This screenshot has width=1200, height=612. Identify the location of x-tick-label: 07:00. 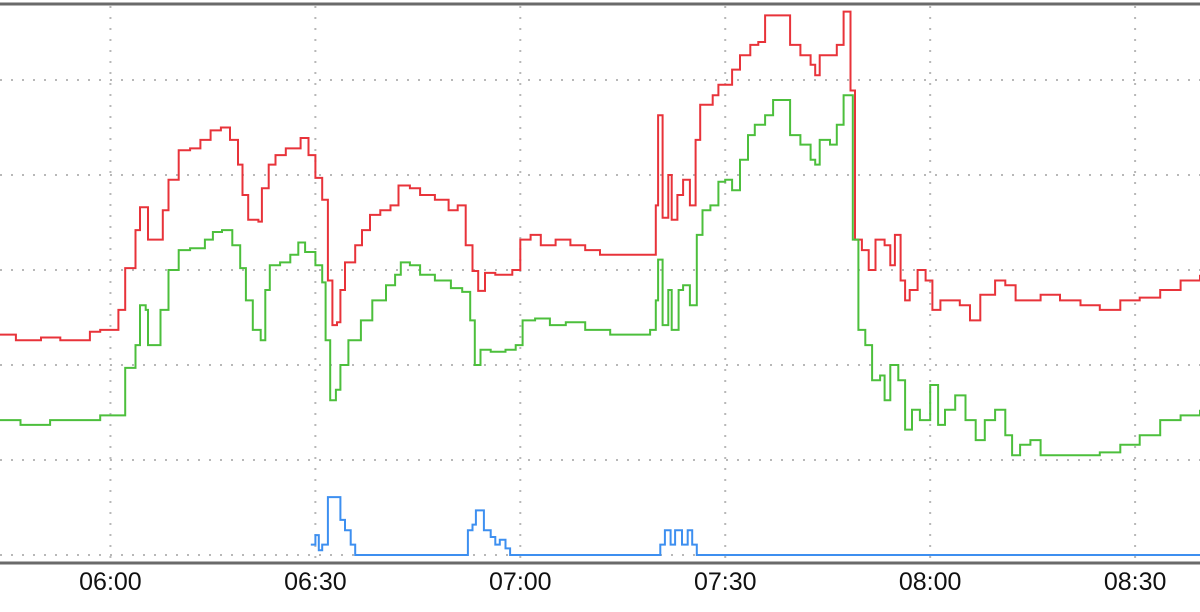
(520, 582).